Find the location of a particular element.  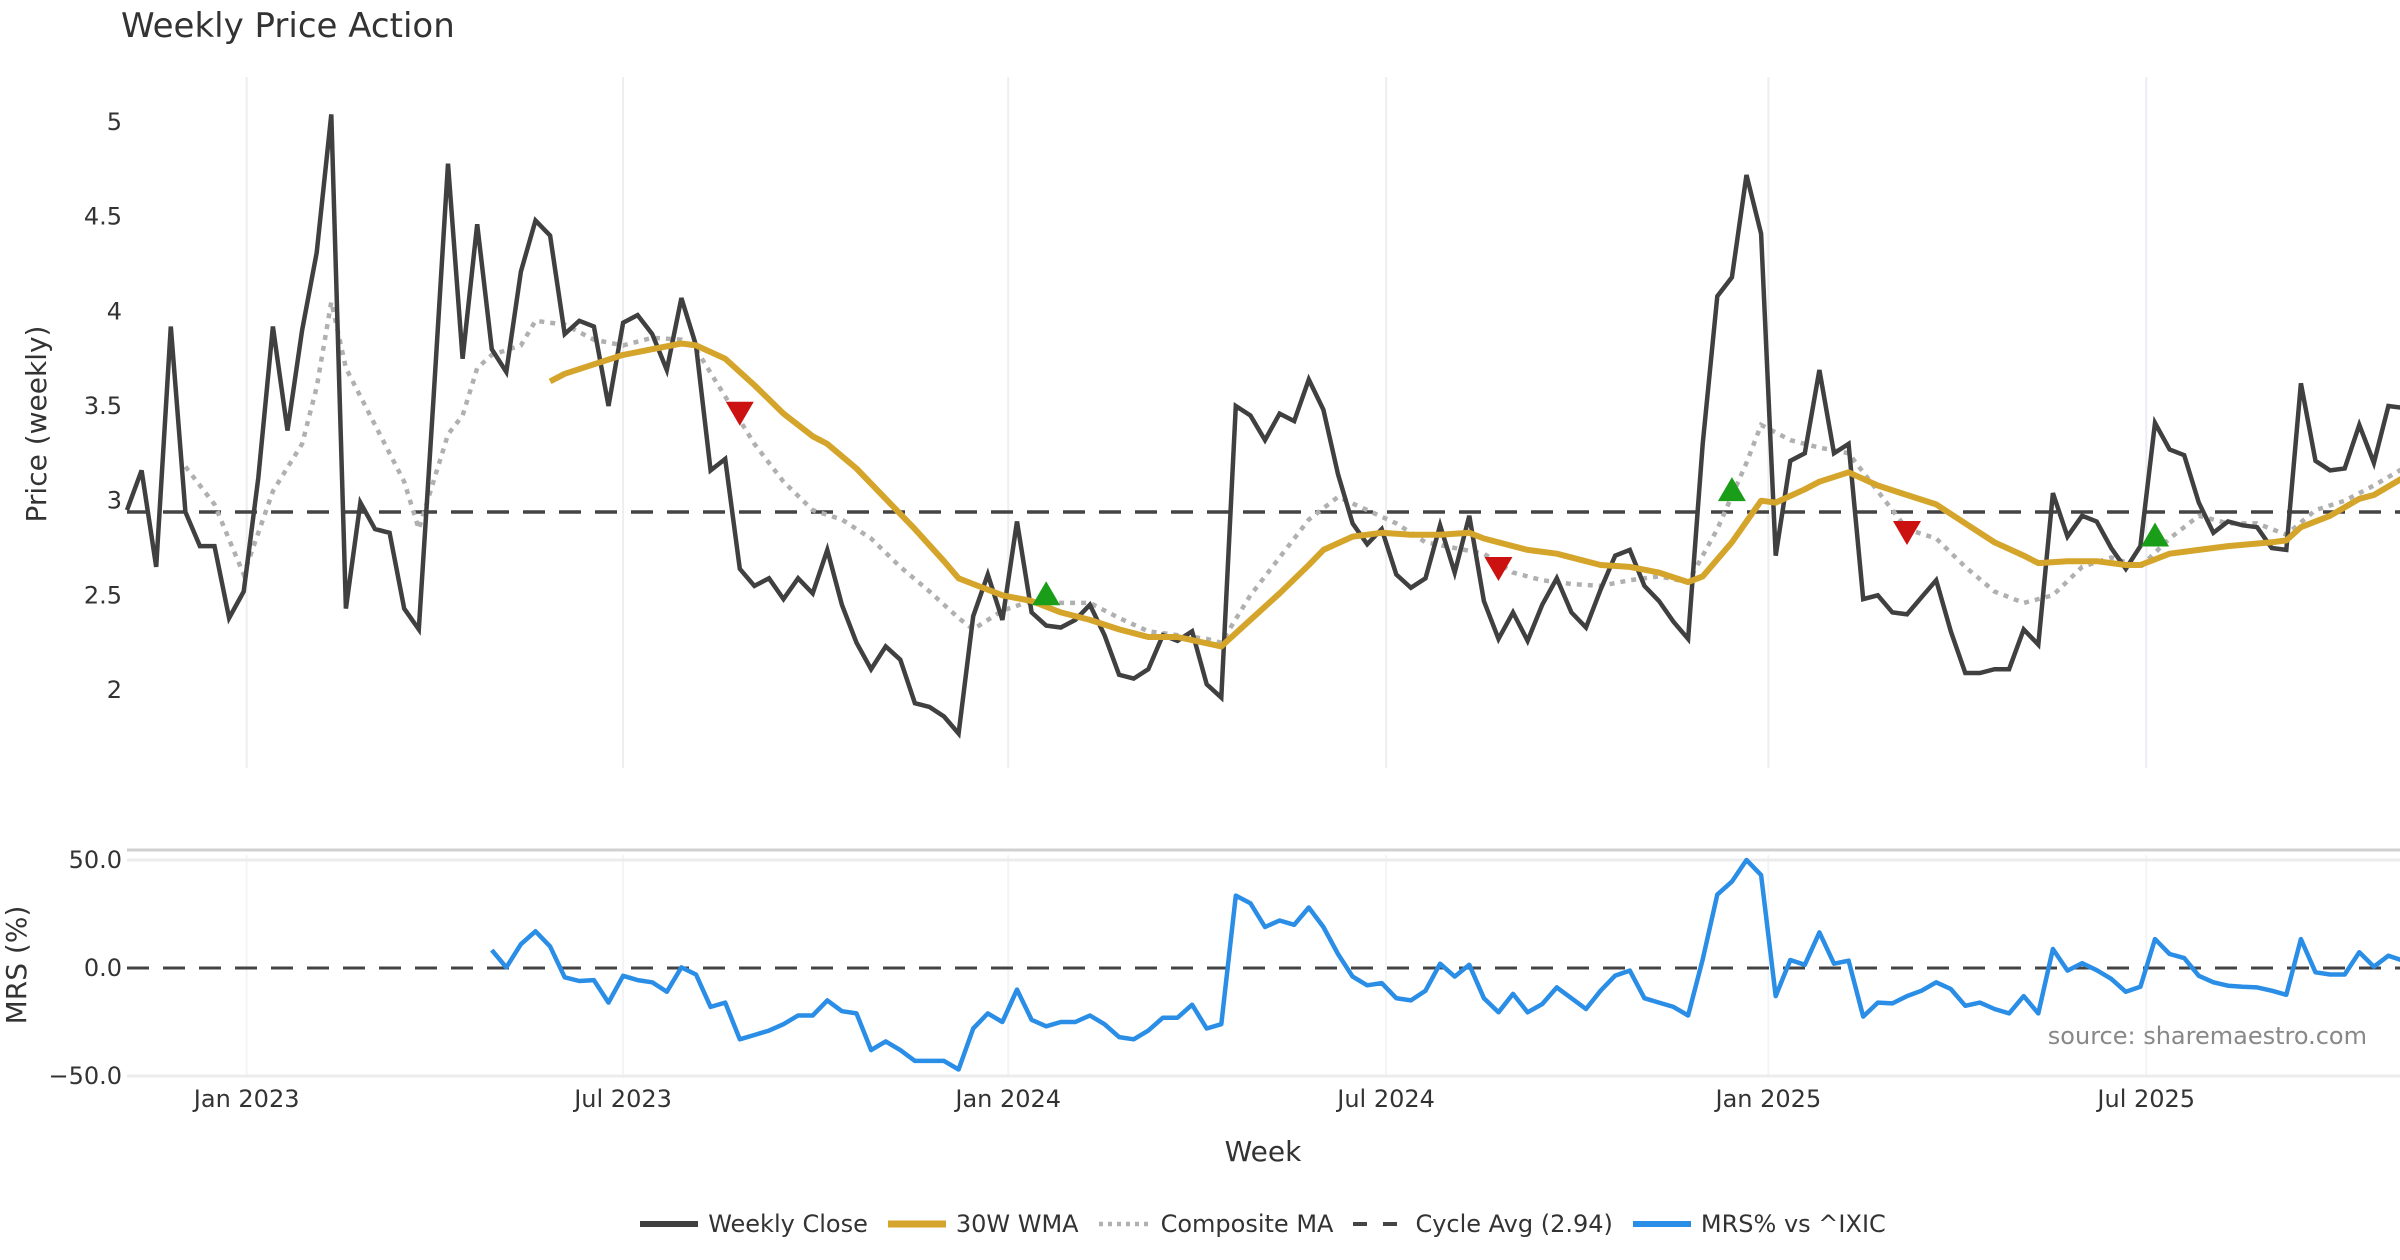

legend-item-composite-ma: Composite MA is located at coordinates (1216, 1224).